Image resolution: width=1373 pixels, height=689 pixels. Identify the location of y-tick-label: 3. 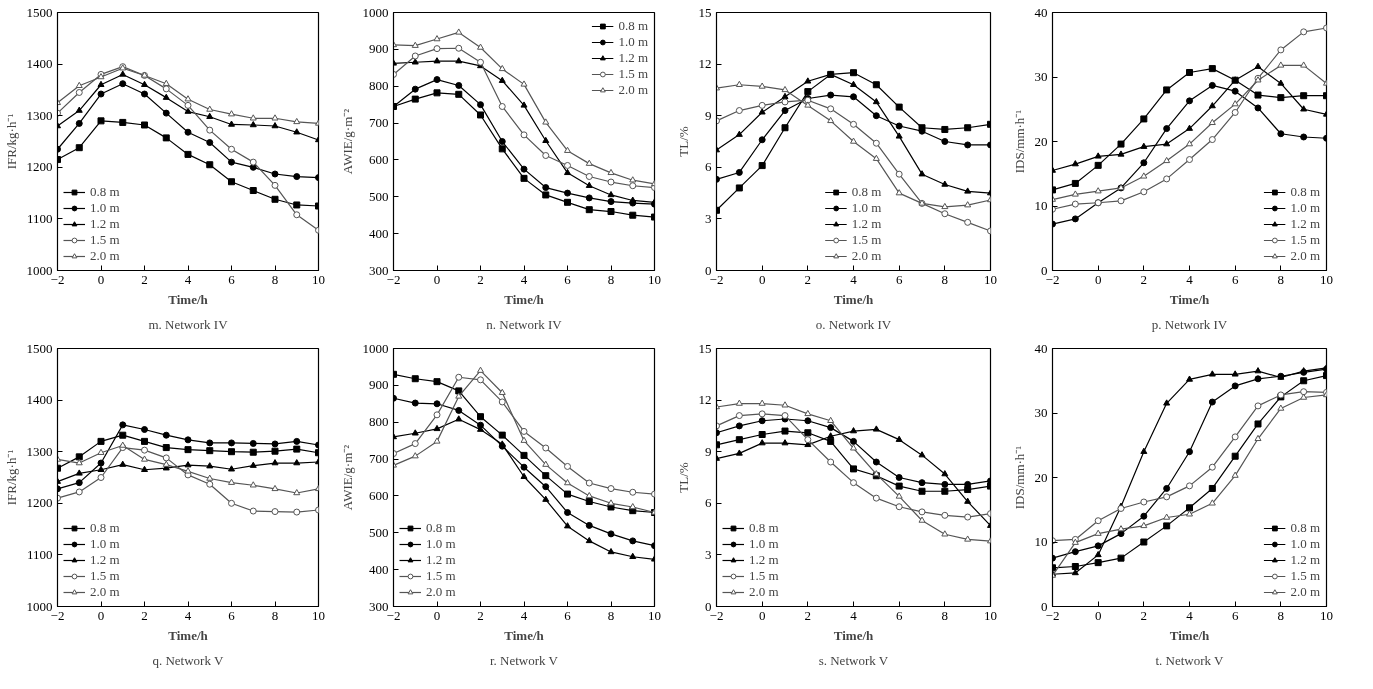
(708, 218).